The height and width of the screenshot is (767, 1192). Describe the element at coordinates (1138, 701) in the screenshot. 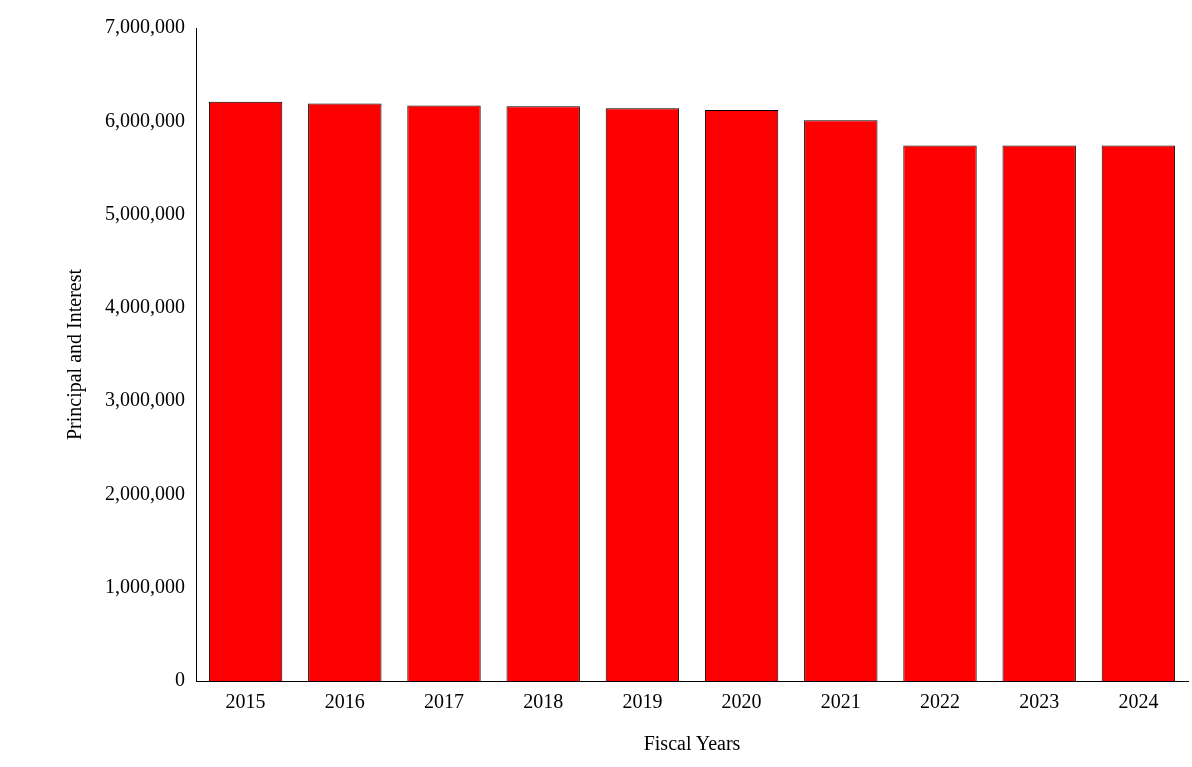

I see `x-tick-label: 2024` at that location.